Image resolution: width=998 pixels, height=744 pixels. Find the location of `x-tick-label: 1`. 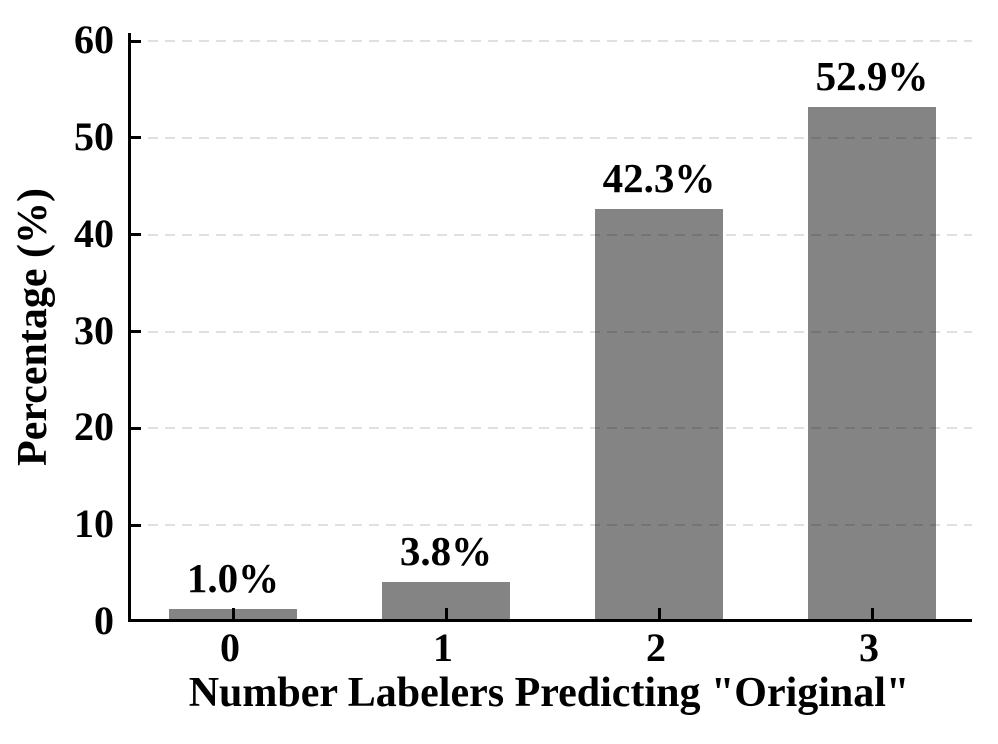

x-tick-label: 1 is located at coordinates (443, 647).